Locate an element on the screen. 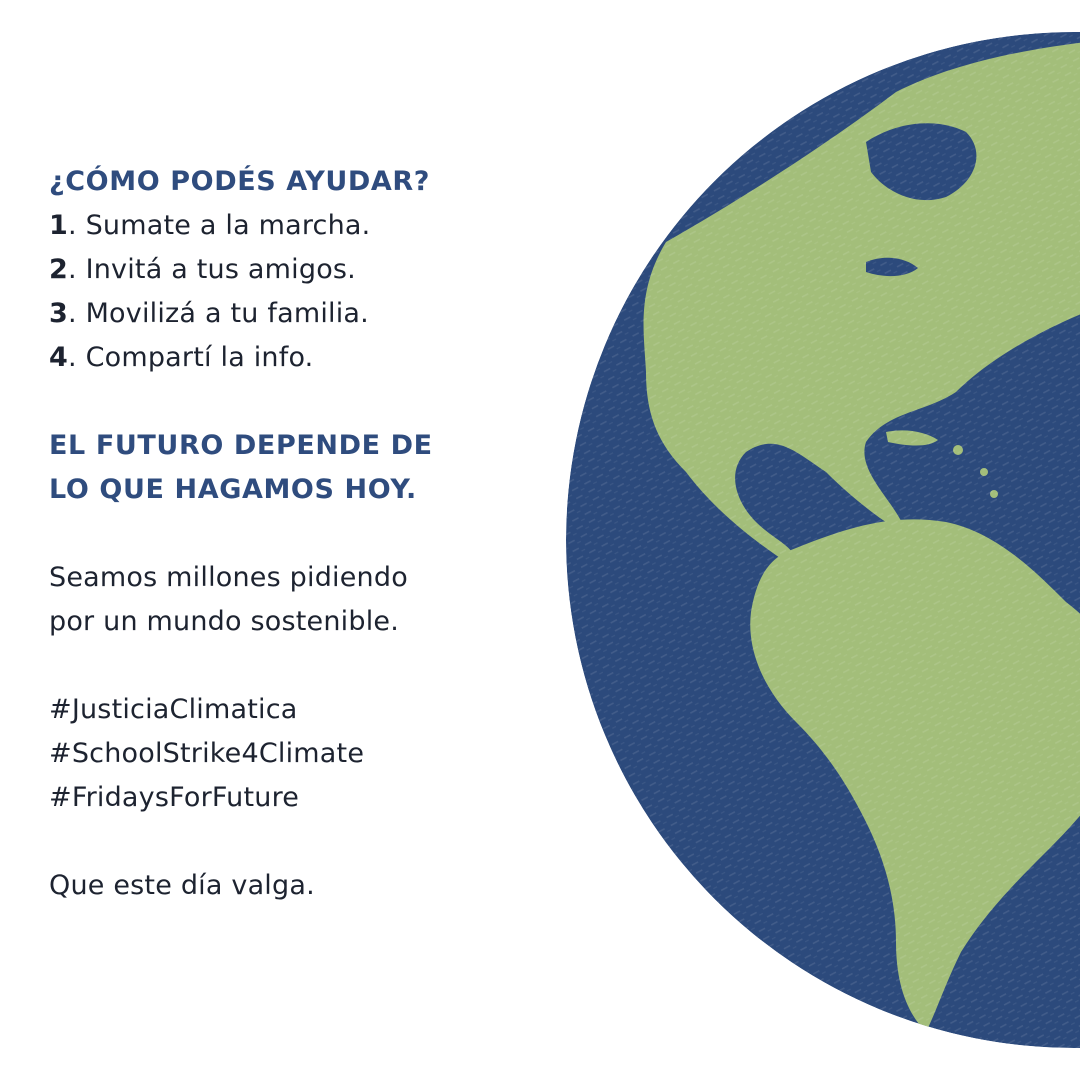  step-number: 1 is located at coordinates (58, 225).